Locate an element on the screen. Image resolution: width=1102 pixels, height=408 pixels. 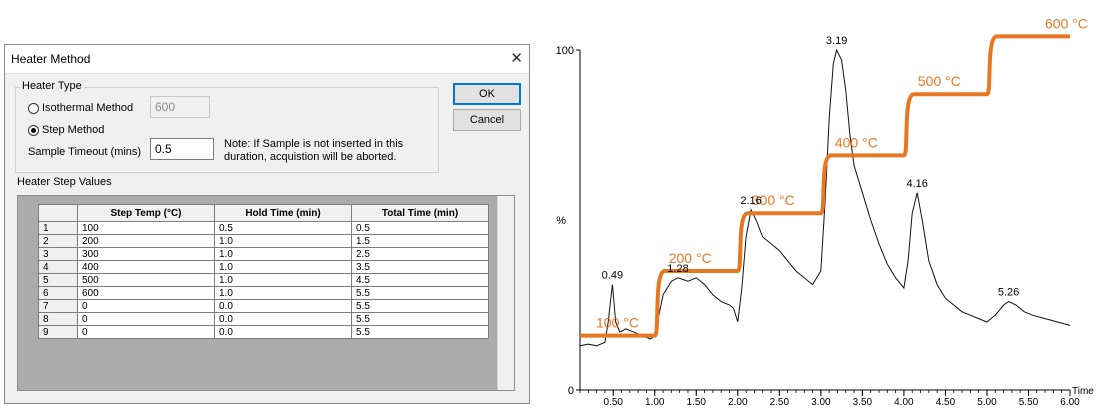
row-number-cell: 4 is located at coordinates (58, 267).